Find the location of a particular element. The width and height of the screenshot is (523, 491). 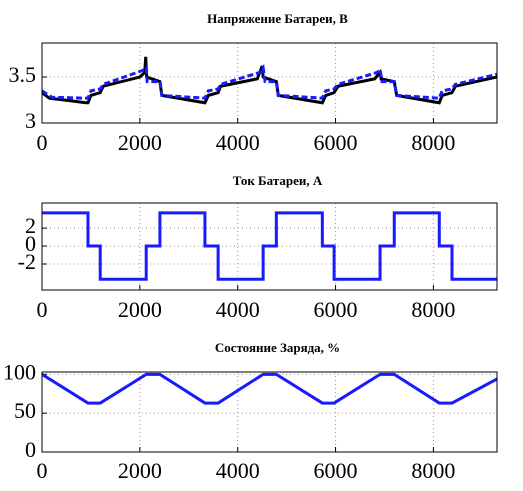

y-tick-label: 2 is located at coordinates (30, 225).